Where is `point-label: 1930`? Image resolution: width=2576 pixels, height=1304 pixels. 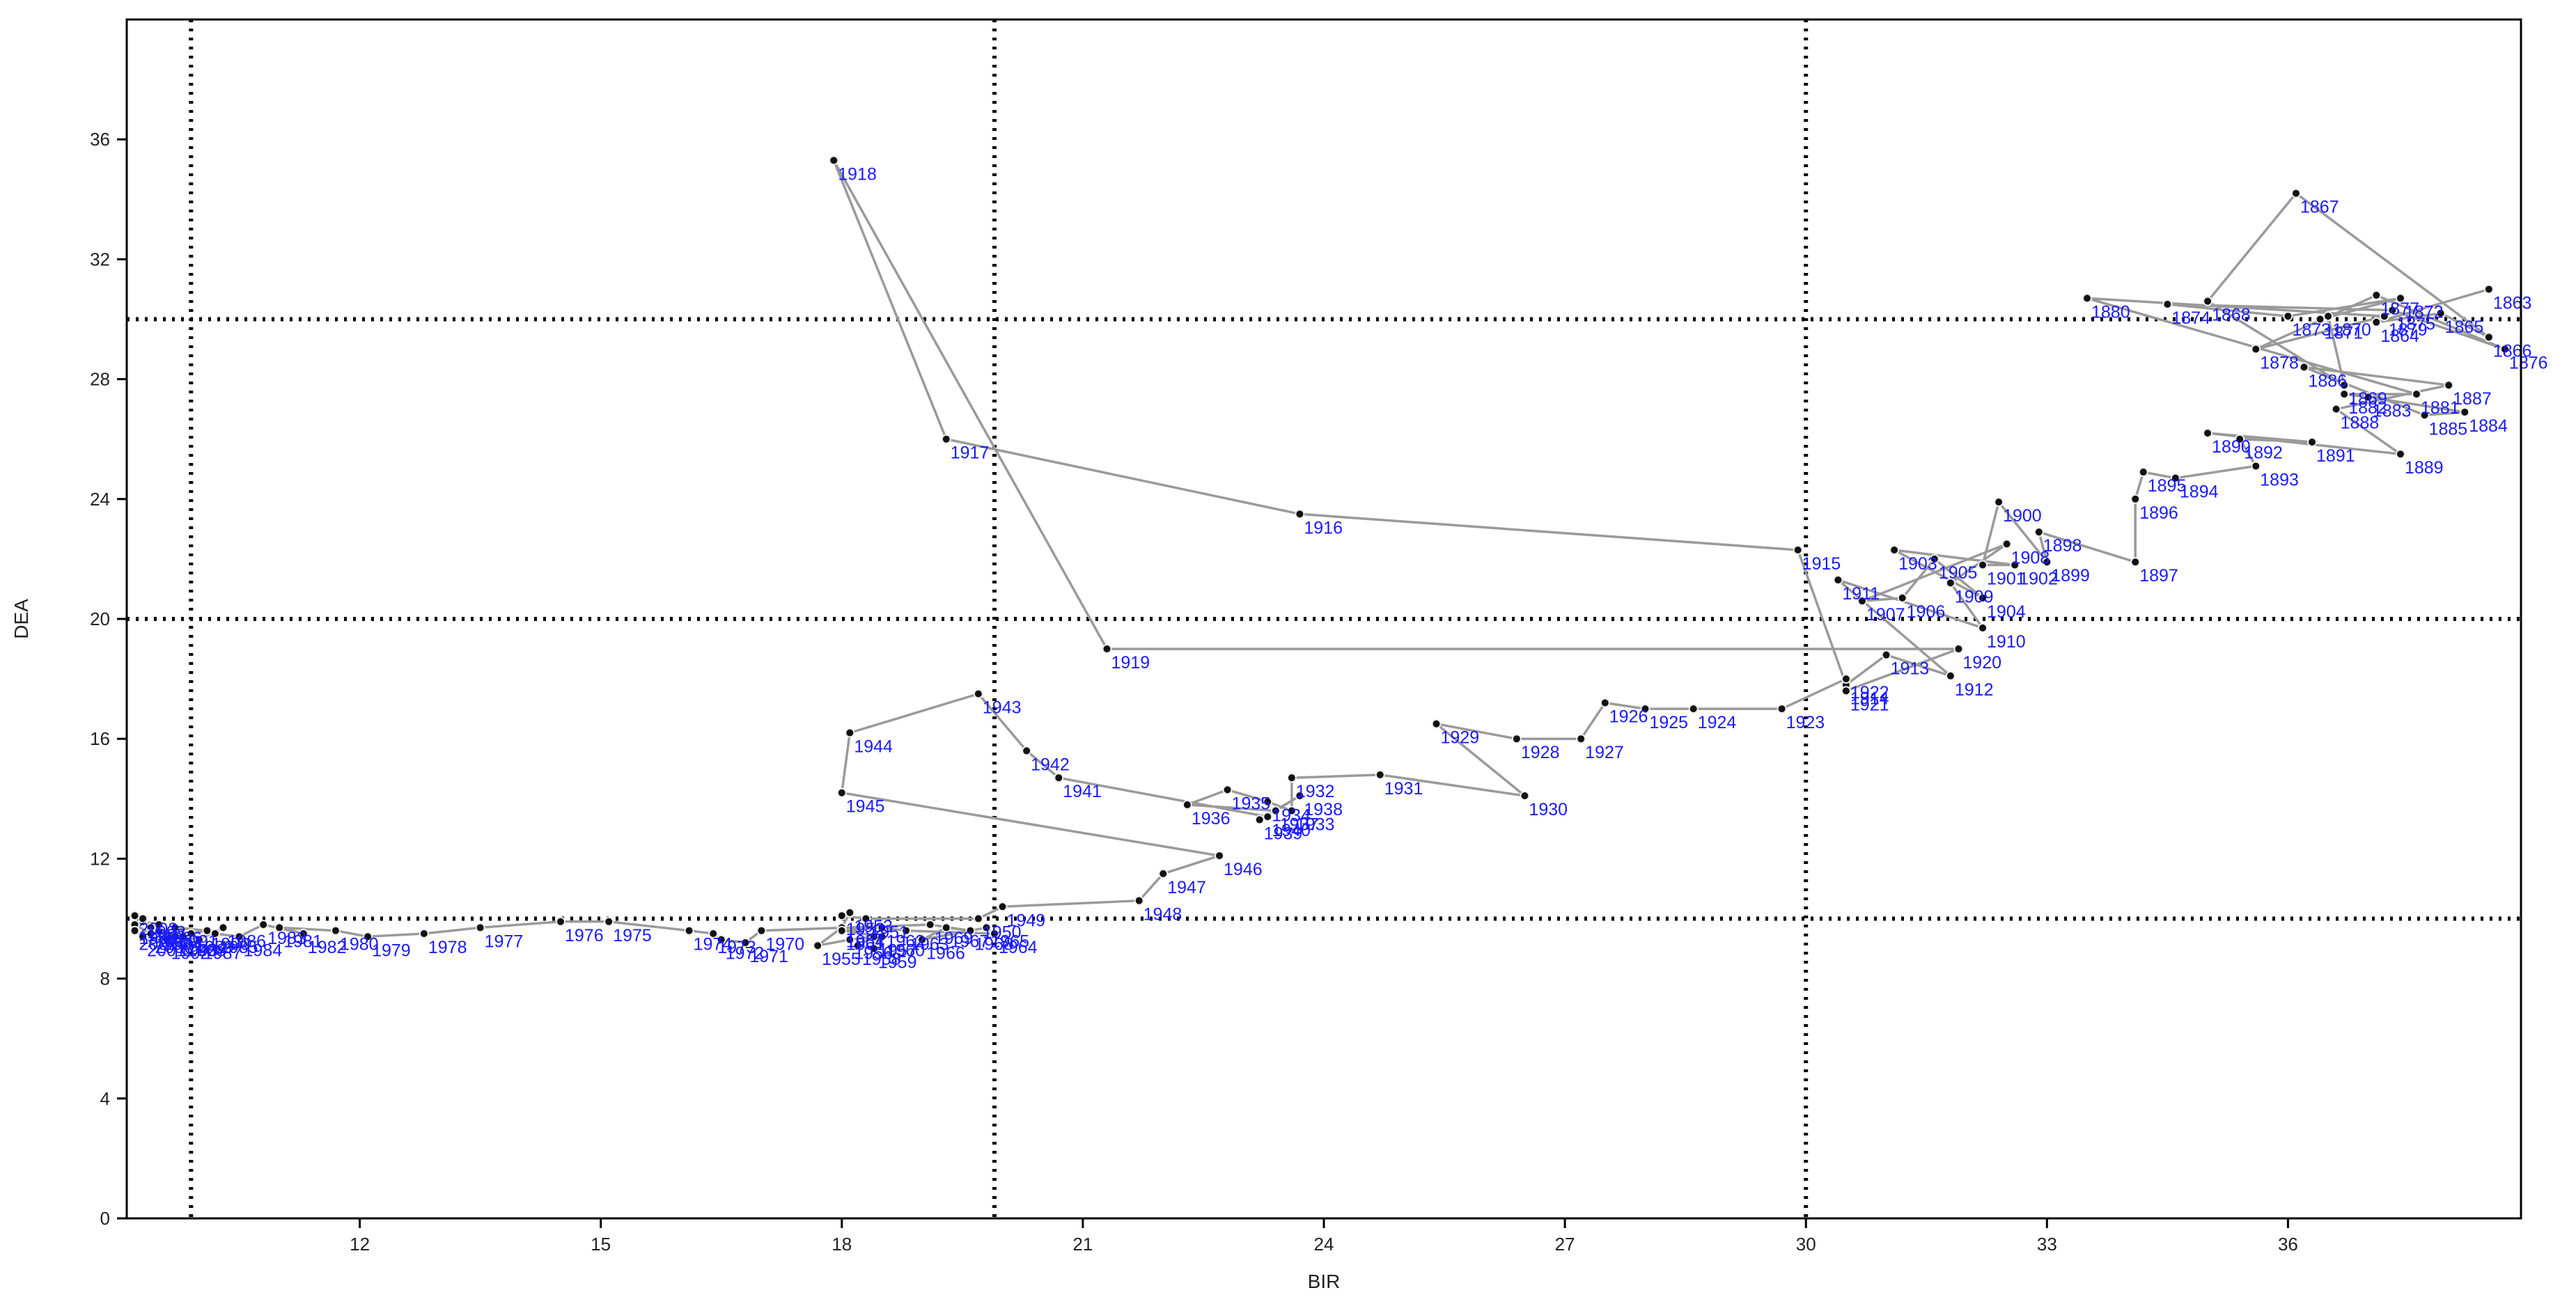 point-label: 1930 is located at coordinates (1549, 809).